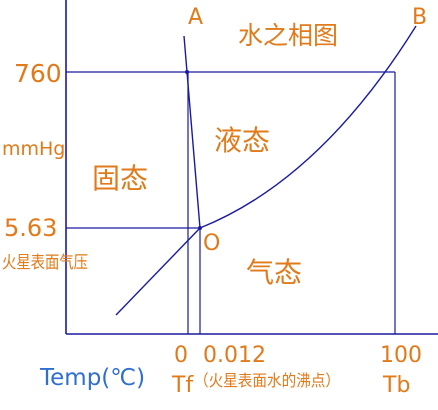 The height and width of the screenshot is (410, 438). What do you see at coordinates (38, 73) in the screenshot?
I see `y-tick-760: 760` at bounding box center [38, 73].